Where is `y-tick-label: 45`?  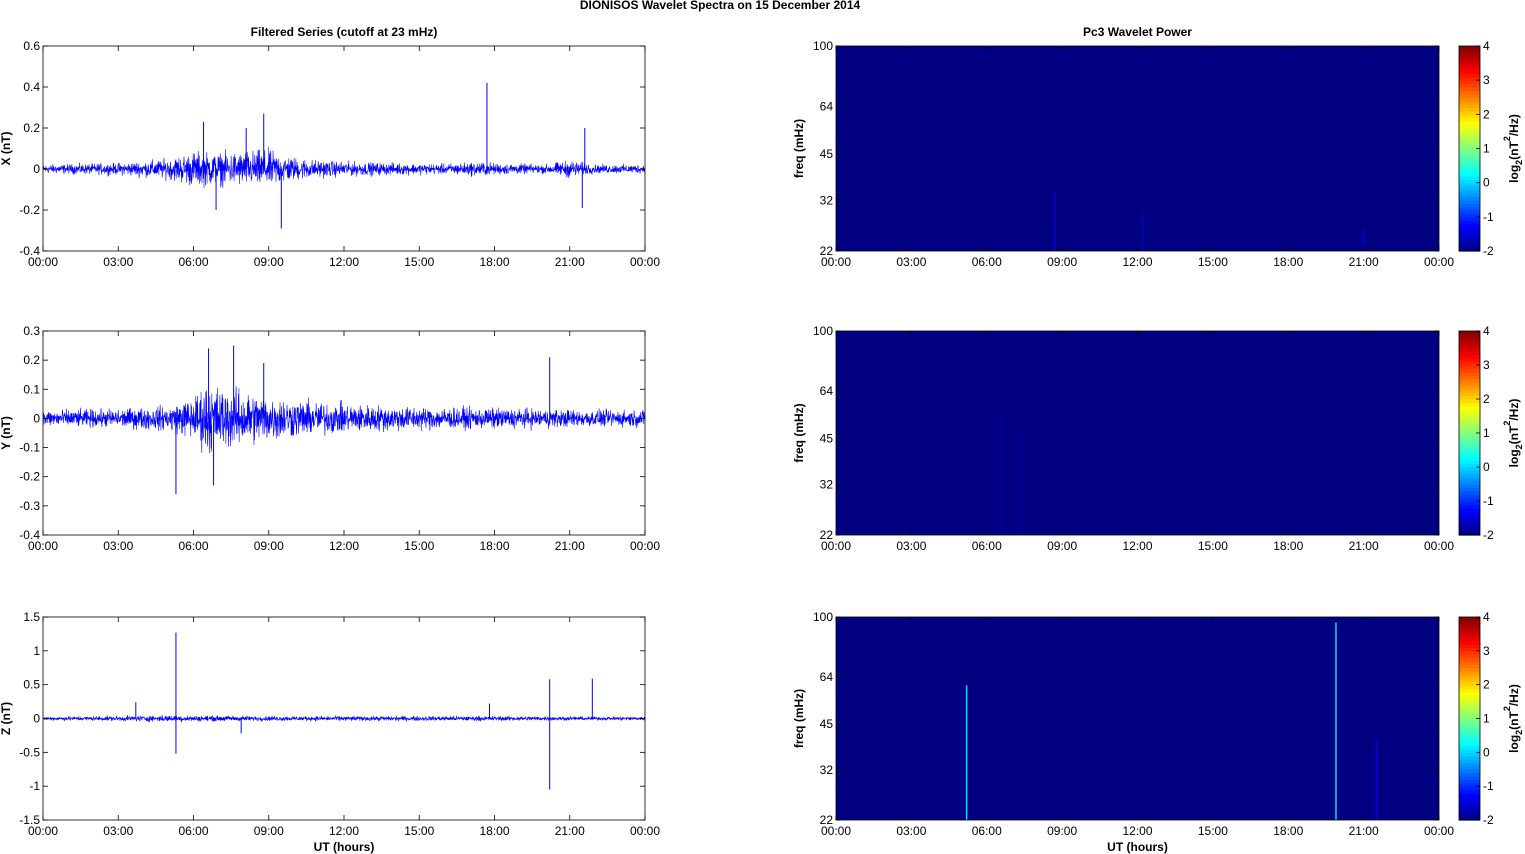 y-tick-label: 45 is located at coordinates (827, 724).